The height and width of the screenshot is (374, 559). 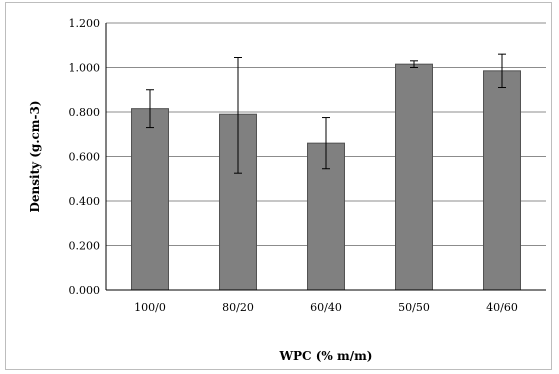 What do you see at coordinates (85, 246) in the screenshot?
I see `y-tick-label: 0.200` at bounding box center [85, 246].